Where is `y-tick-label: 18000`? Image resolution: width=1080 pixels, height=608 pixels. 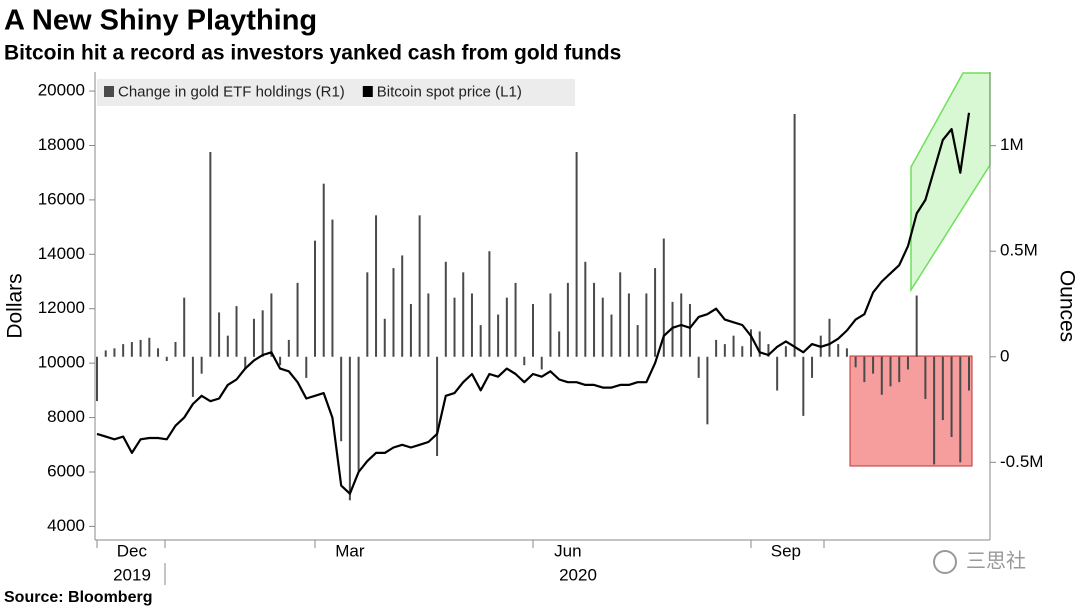 y-tick-label: 18000 is located at coordinates (61, 144).